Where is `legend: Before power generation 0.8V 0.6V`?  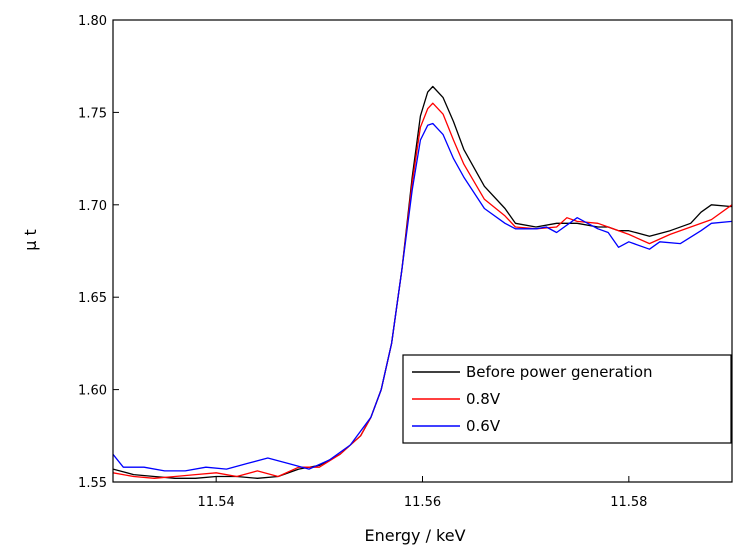 legend: Before power generation 0.8V 0.6V is located at coordinates (567, 399).